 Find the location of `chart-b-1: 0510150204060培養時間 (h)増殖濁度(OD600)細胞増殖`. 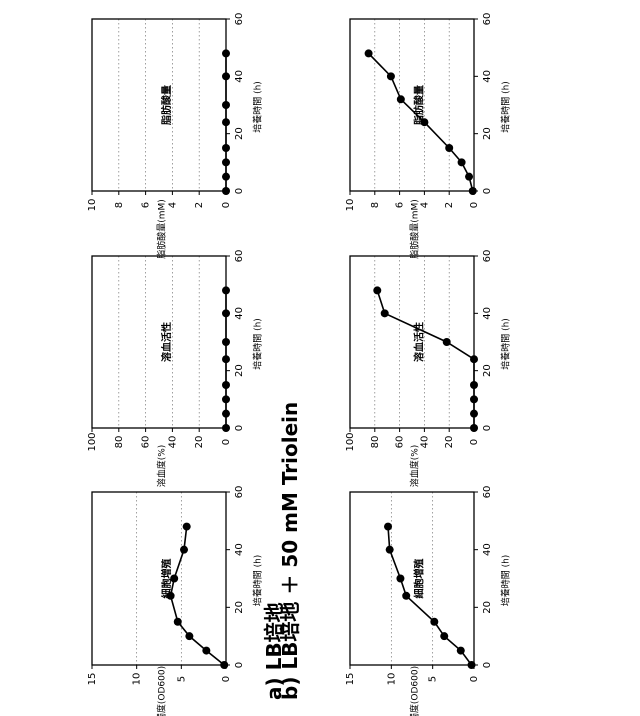

chart-b-1: 0510150204060培養時間 (h)増殖濁度(OD600)細胞増殖 is located at coordinates (428, 601).